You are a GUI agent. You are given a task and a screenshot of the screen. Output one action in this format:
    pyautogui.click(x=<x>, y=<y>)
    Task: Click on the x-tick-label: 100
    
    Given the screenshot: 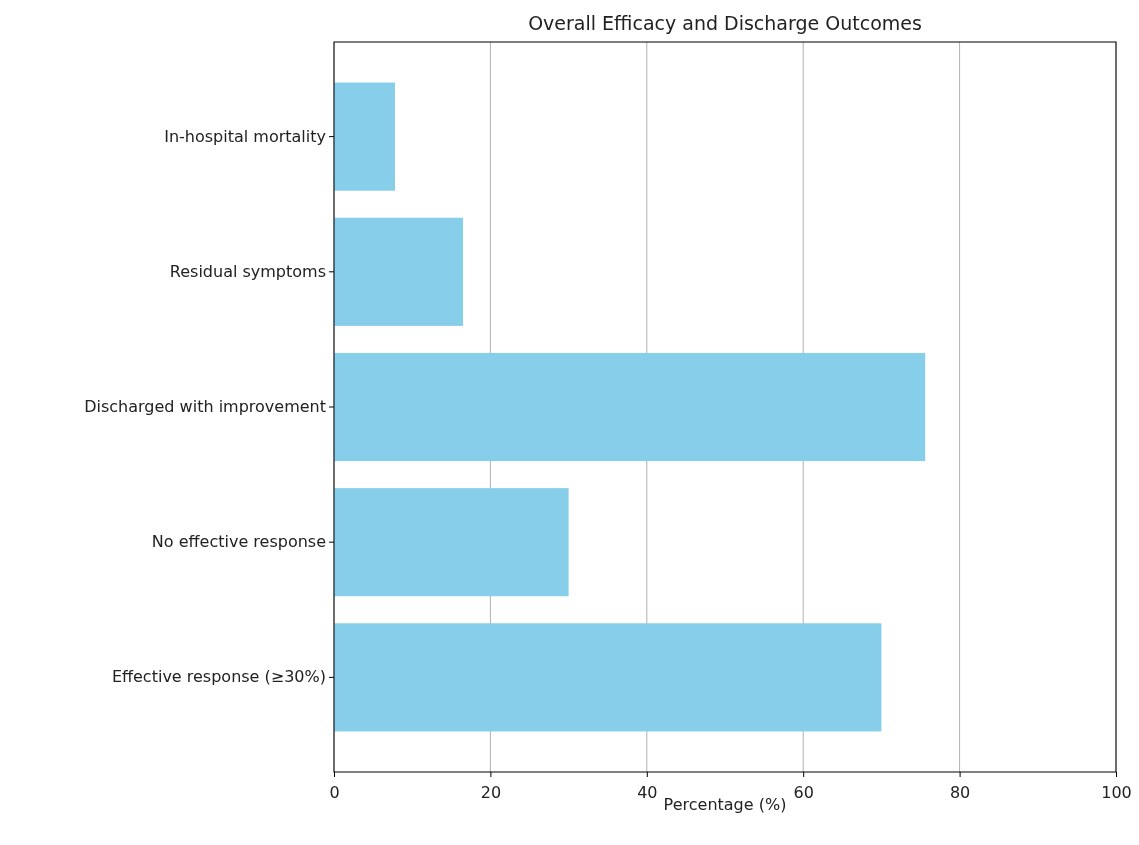 What is the action you would take?
    pyautogui.click(x=1116, y=792)
    